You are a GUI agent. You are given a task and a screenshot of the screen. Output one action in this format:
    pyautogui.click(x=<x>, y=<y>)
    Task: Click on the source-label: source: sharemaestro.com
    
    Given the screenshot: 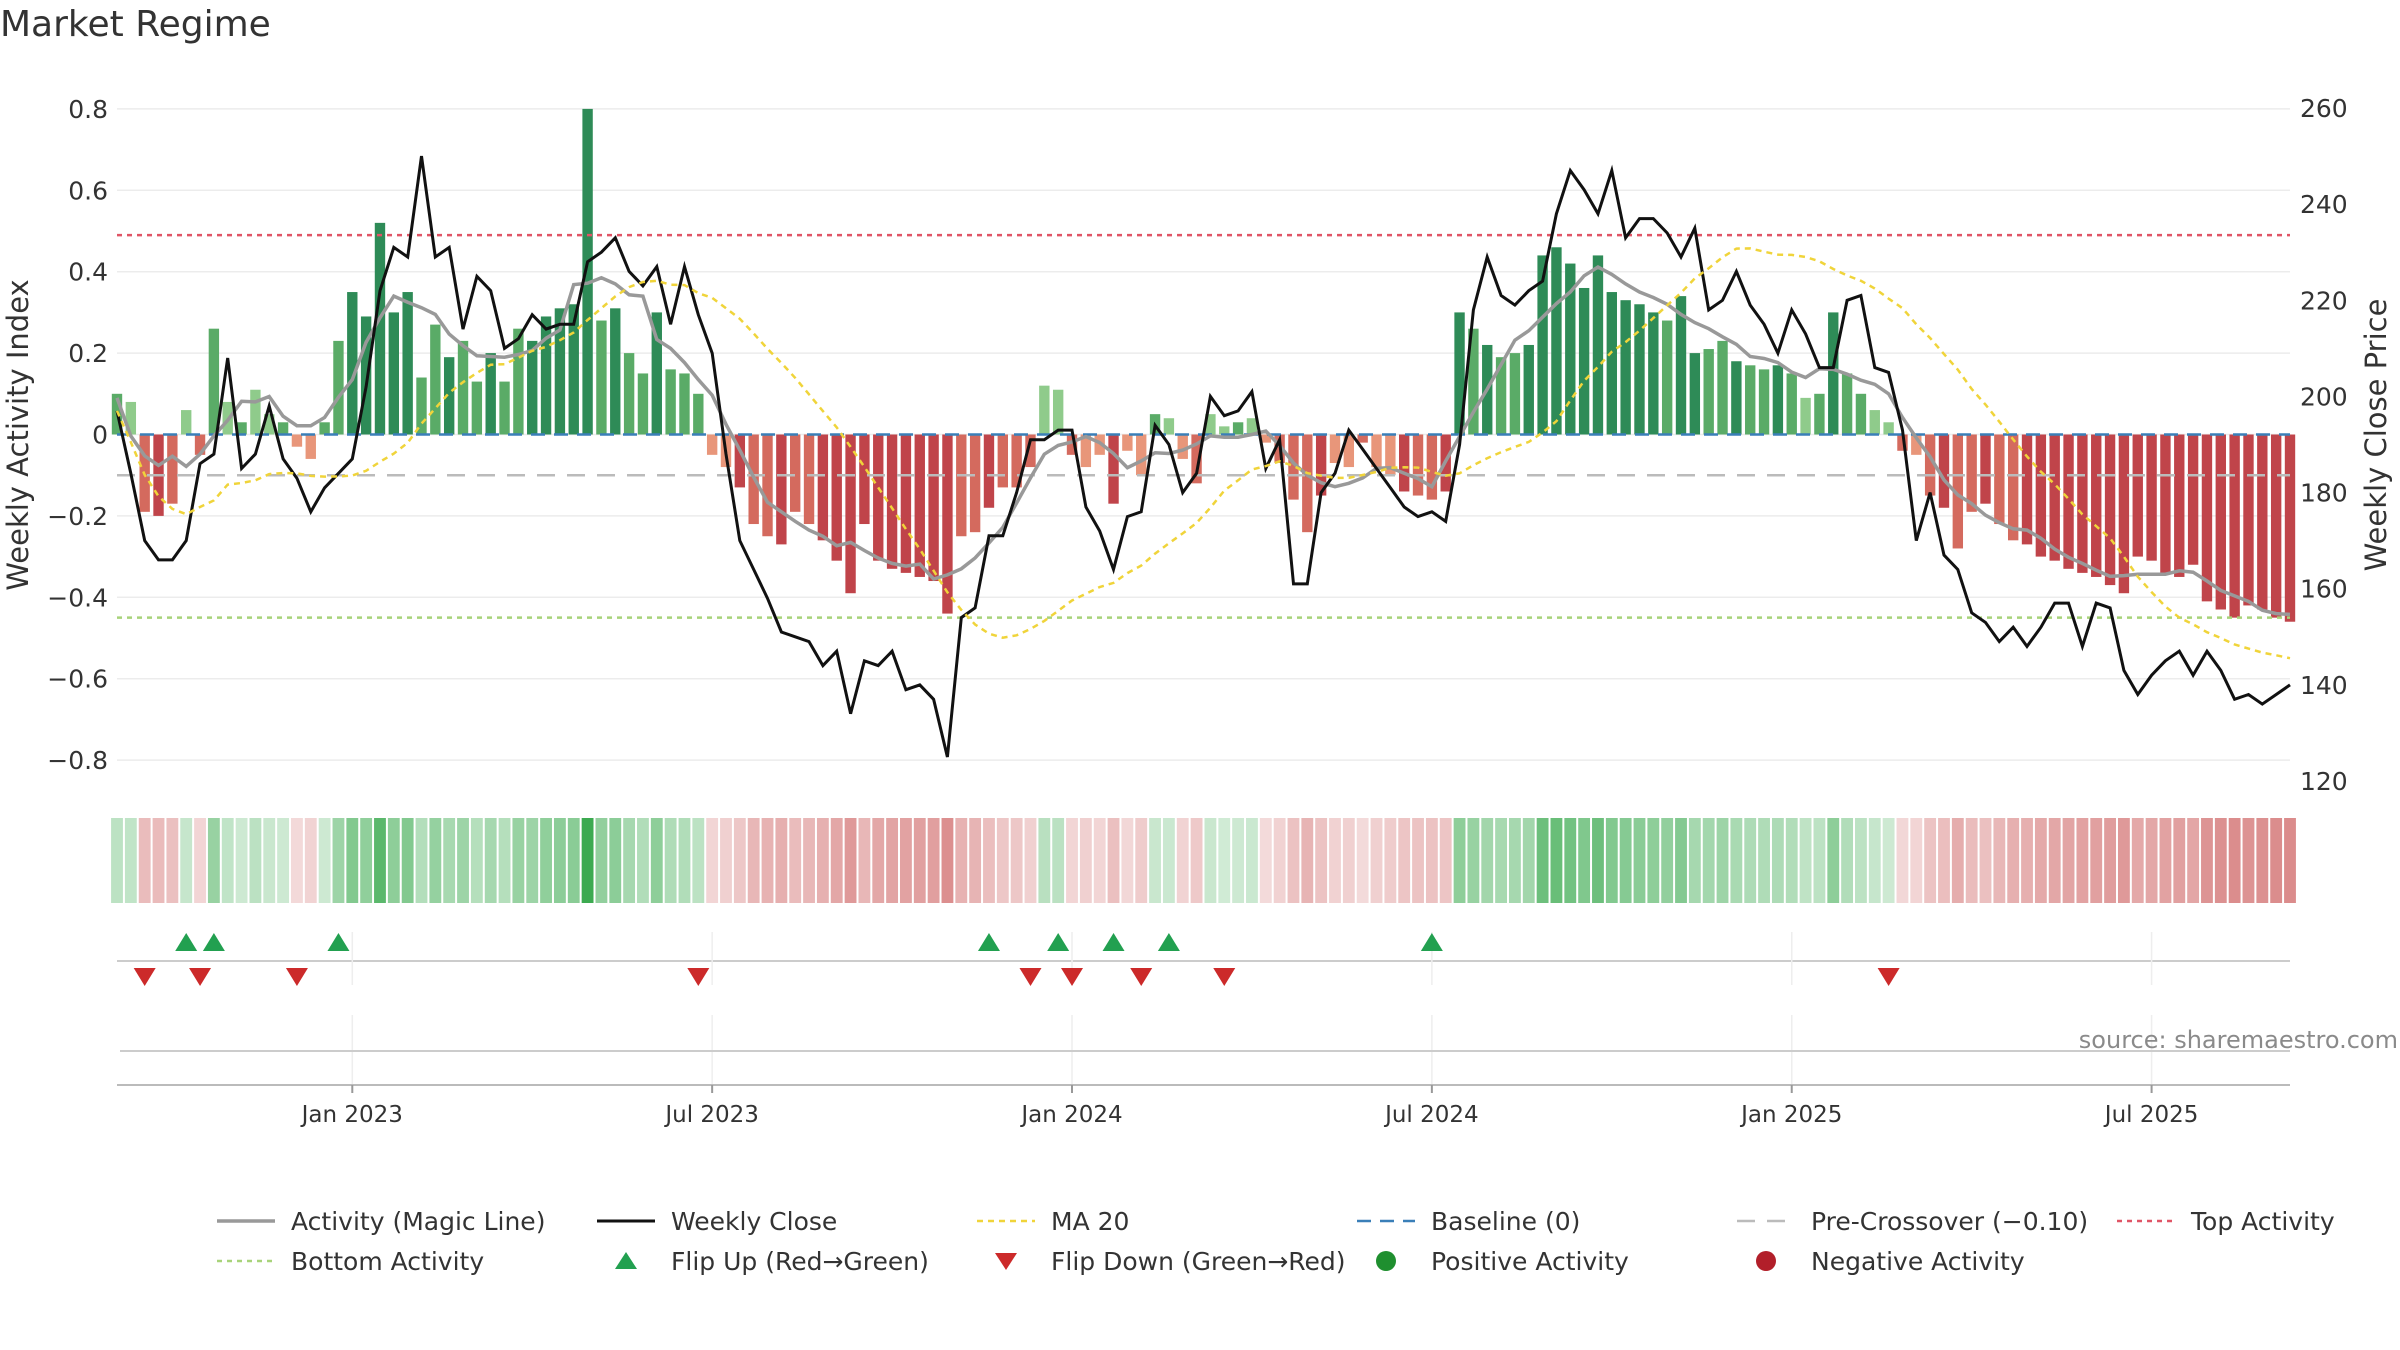 What is the action you would take?
    pyautogui.click(x=2238, y=1040)
    